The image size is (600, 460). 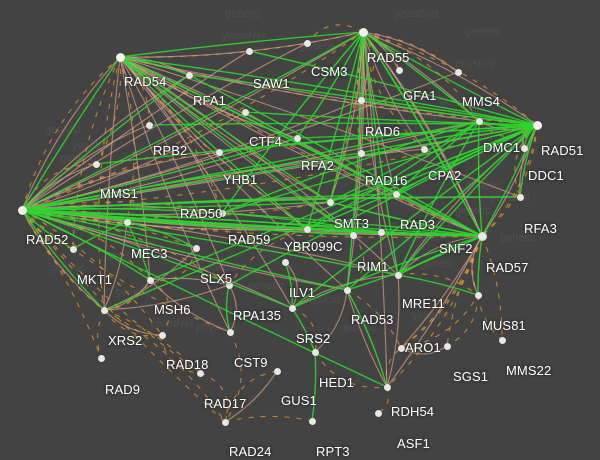 What do you see at coordinates (361, 153) in the screenshot?
I see `graph-node-rad16` at bounding box center [361, 153].